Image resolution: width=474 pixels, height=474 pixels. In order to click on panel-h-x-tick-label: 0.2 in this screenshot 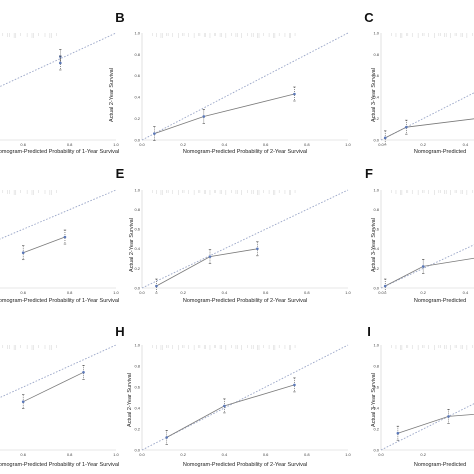, I will do `click(183, 454)`.